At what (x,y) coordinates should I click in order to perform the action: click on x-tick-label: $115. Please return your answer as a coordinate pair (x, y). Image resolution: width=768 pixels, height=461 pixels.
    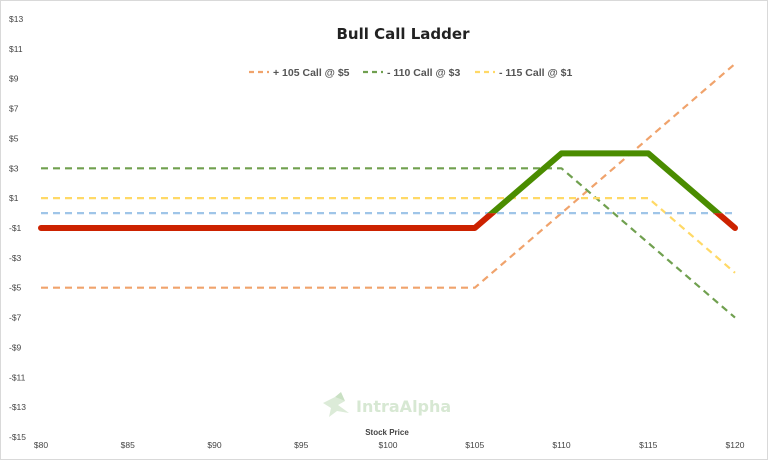
    Looking at the image, I should click on (648, 445).